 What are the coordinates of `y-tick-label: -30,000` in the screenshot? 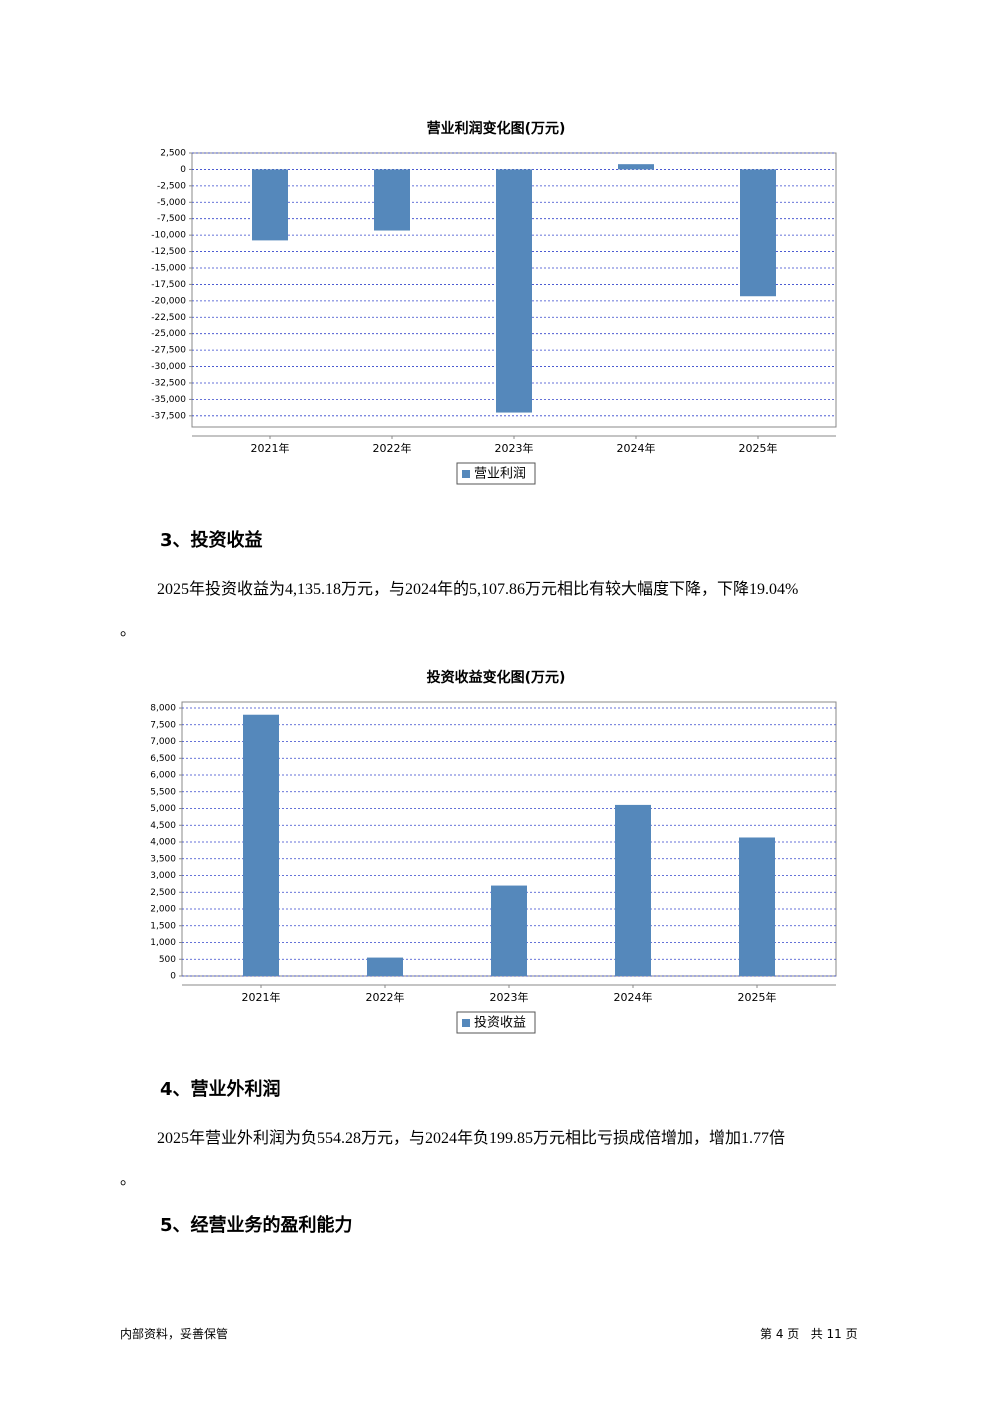 It's located at (168, 367).